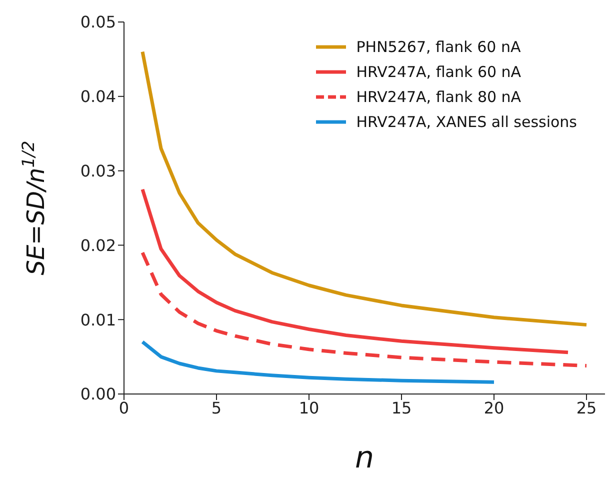 The width and height of the screenshot is (609, 496). What do you see at coordinates (98, 22) in the screenshot?
I see `y-tick-label: 0.05` at bounding box center [98, 22].